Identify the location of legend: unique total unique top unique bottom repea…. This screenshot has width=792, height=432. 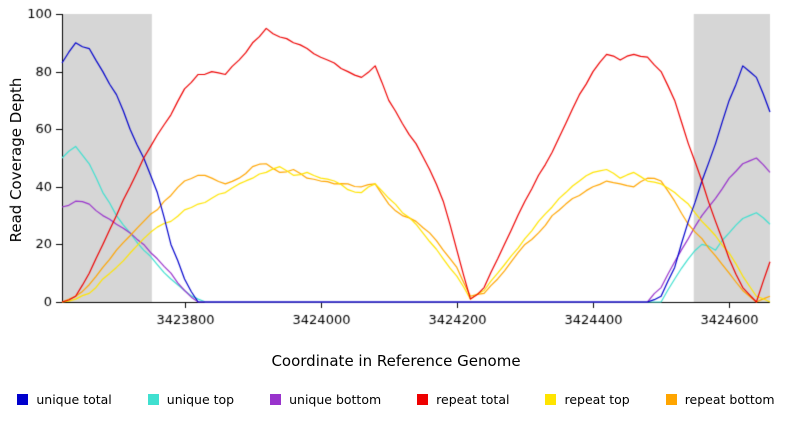
(396, 399).